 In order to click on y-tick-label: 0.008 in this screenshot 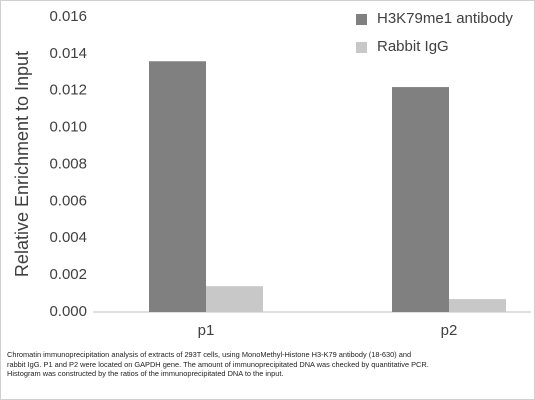, I will do `click(68, 163)`.